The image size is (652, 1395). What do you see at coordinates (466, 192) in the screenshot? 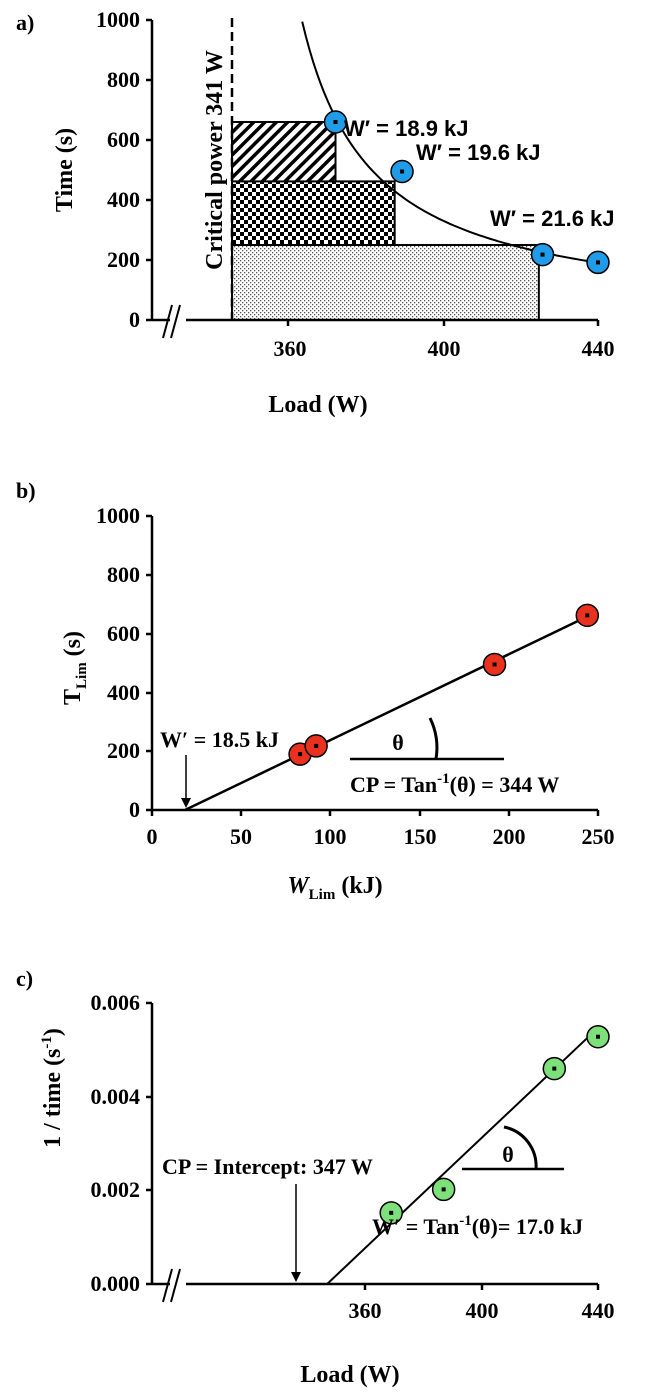
I see `panel-a-points` at bounding box center [466, 192].